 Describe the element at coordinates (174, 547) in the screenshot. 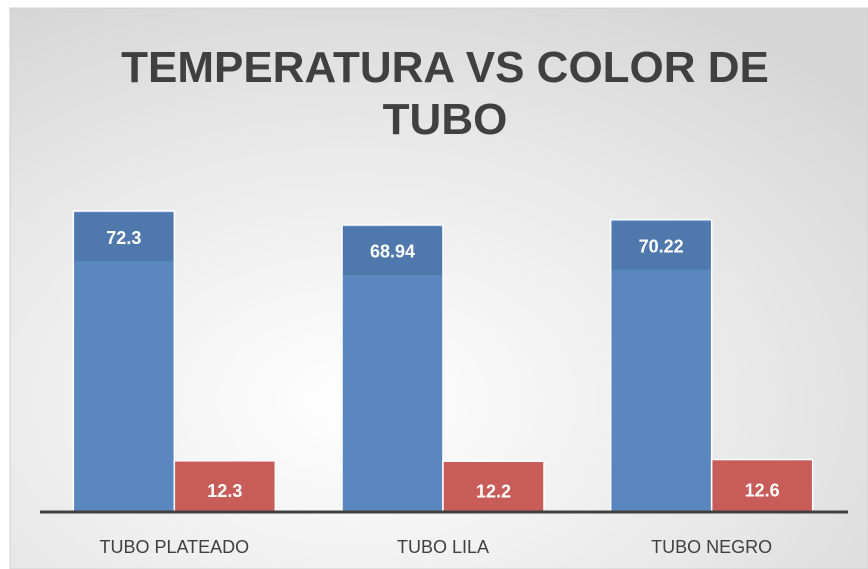

I see `x-tick-label: TUBO PLATEADO` at that location.